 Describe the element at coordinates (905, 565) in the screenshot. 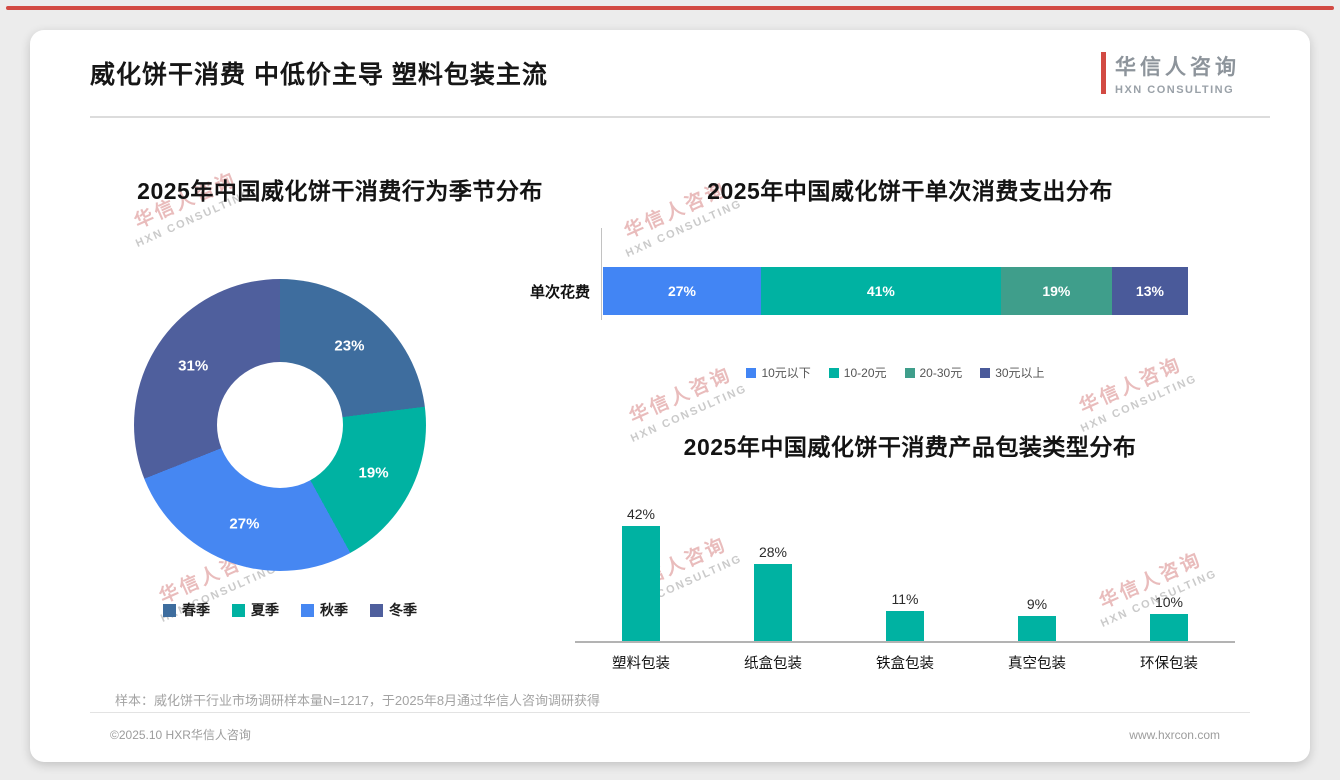

I see `bar-plot: 42% 28% 11% 9% 10%` at that location.